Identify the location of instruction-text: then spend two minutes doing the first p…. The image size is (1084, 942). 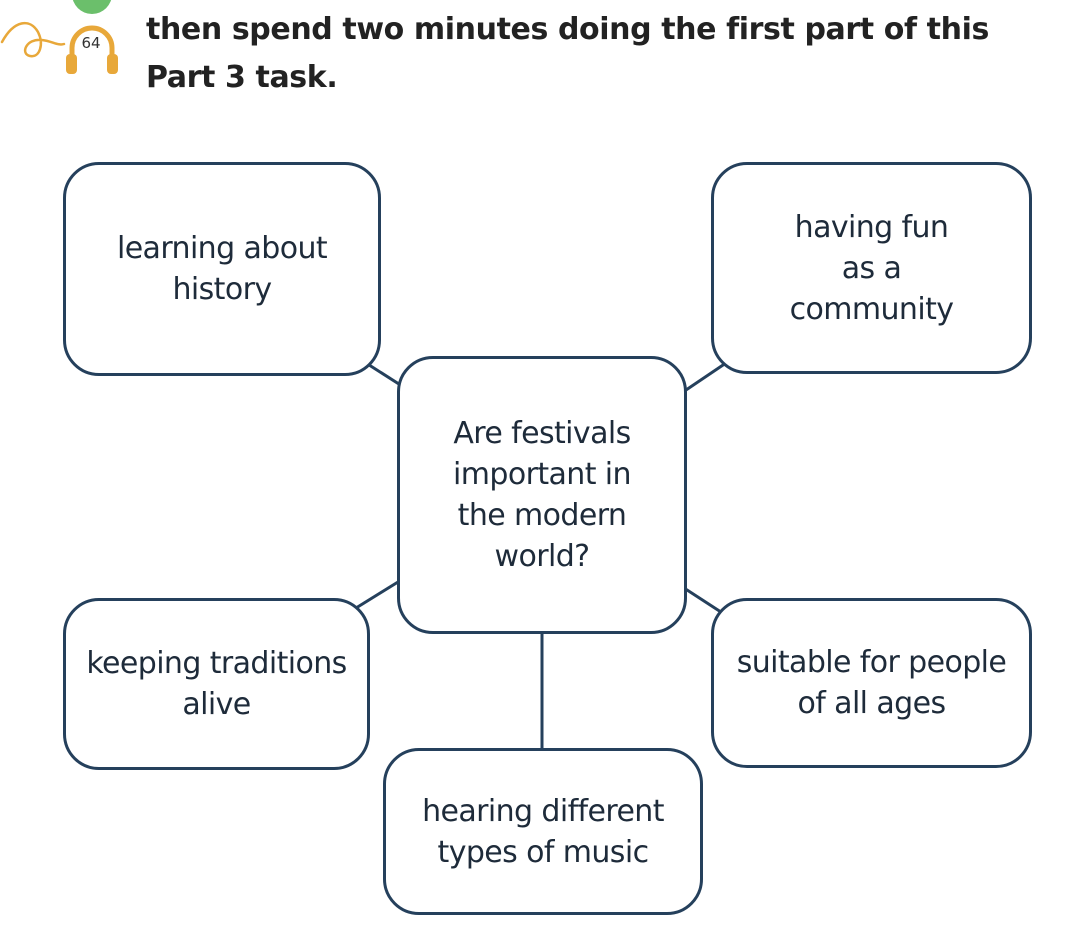
(567, 53).